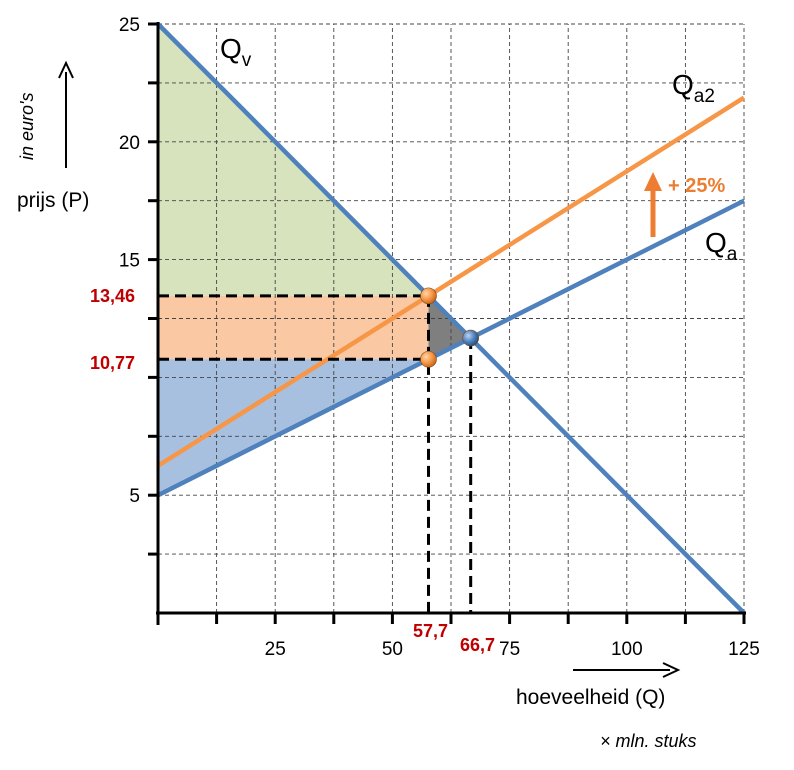 This screenshot has height=770, width=794. Describe the element at coordinates (509, 649) in the screenshot. I see `x-tick-label: 75` at that location.